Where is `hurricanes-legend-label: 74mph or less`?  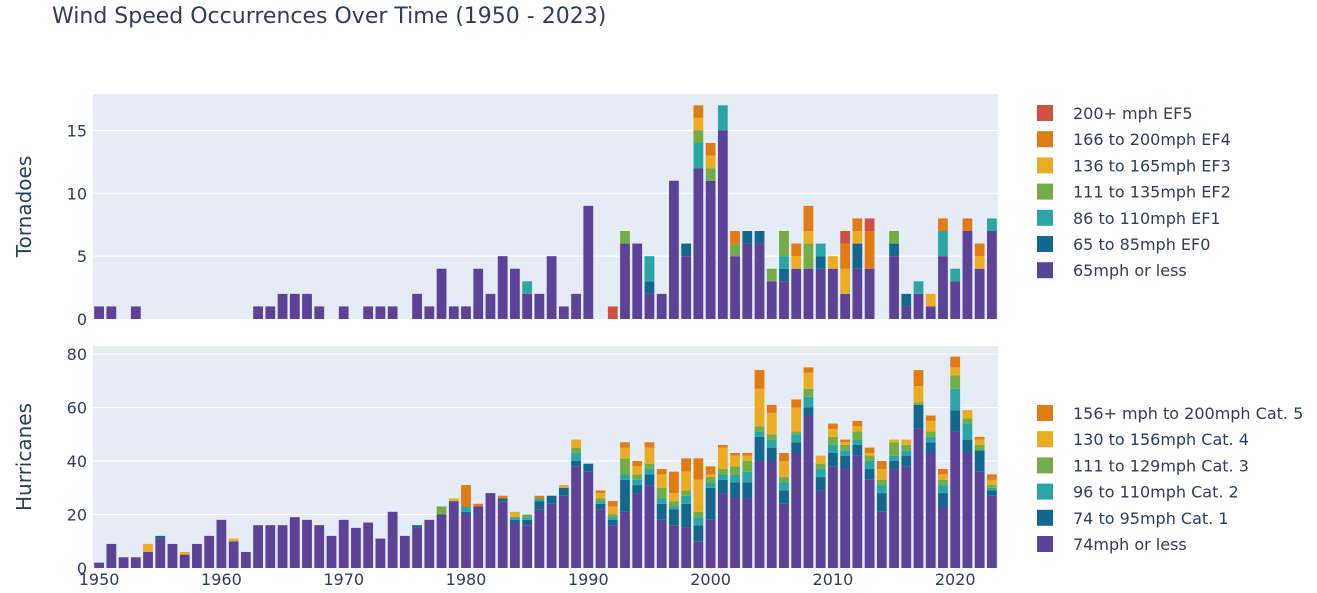
hurricanes-legend-label: 74mph or less is located at coordinates (1130, 544).